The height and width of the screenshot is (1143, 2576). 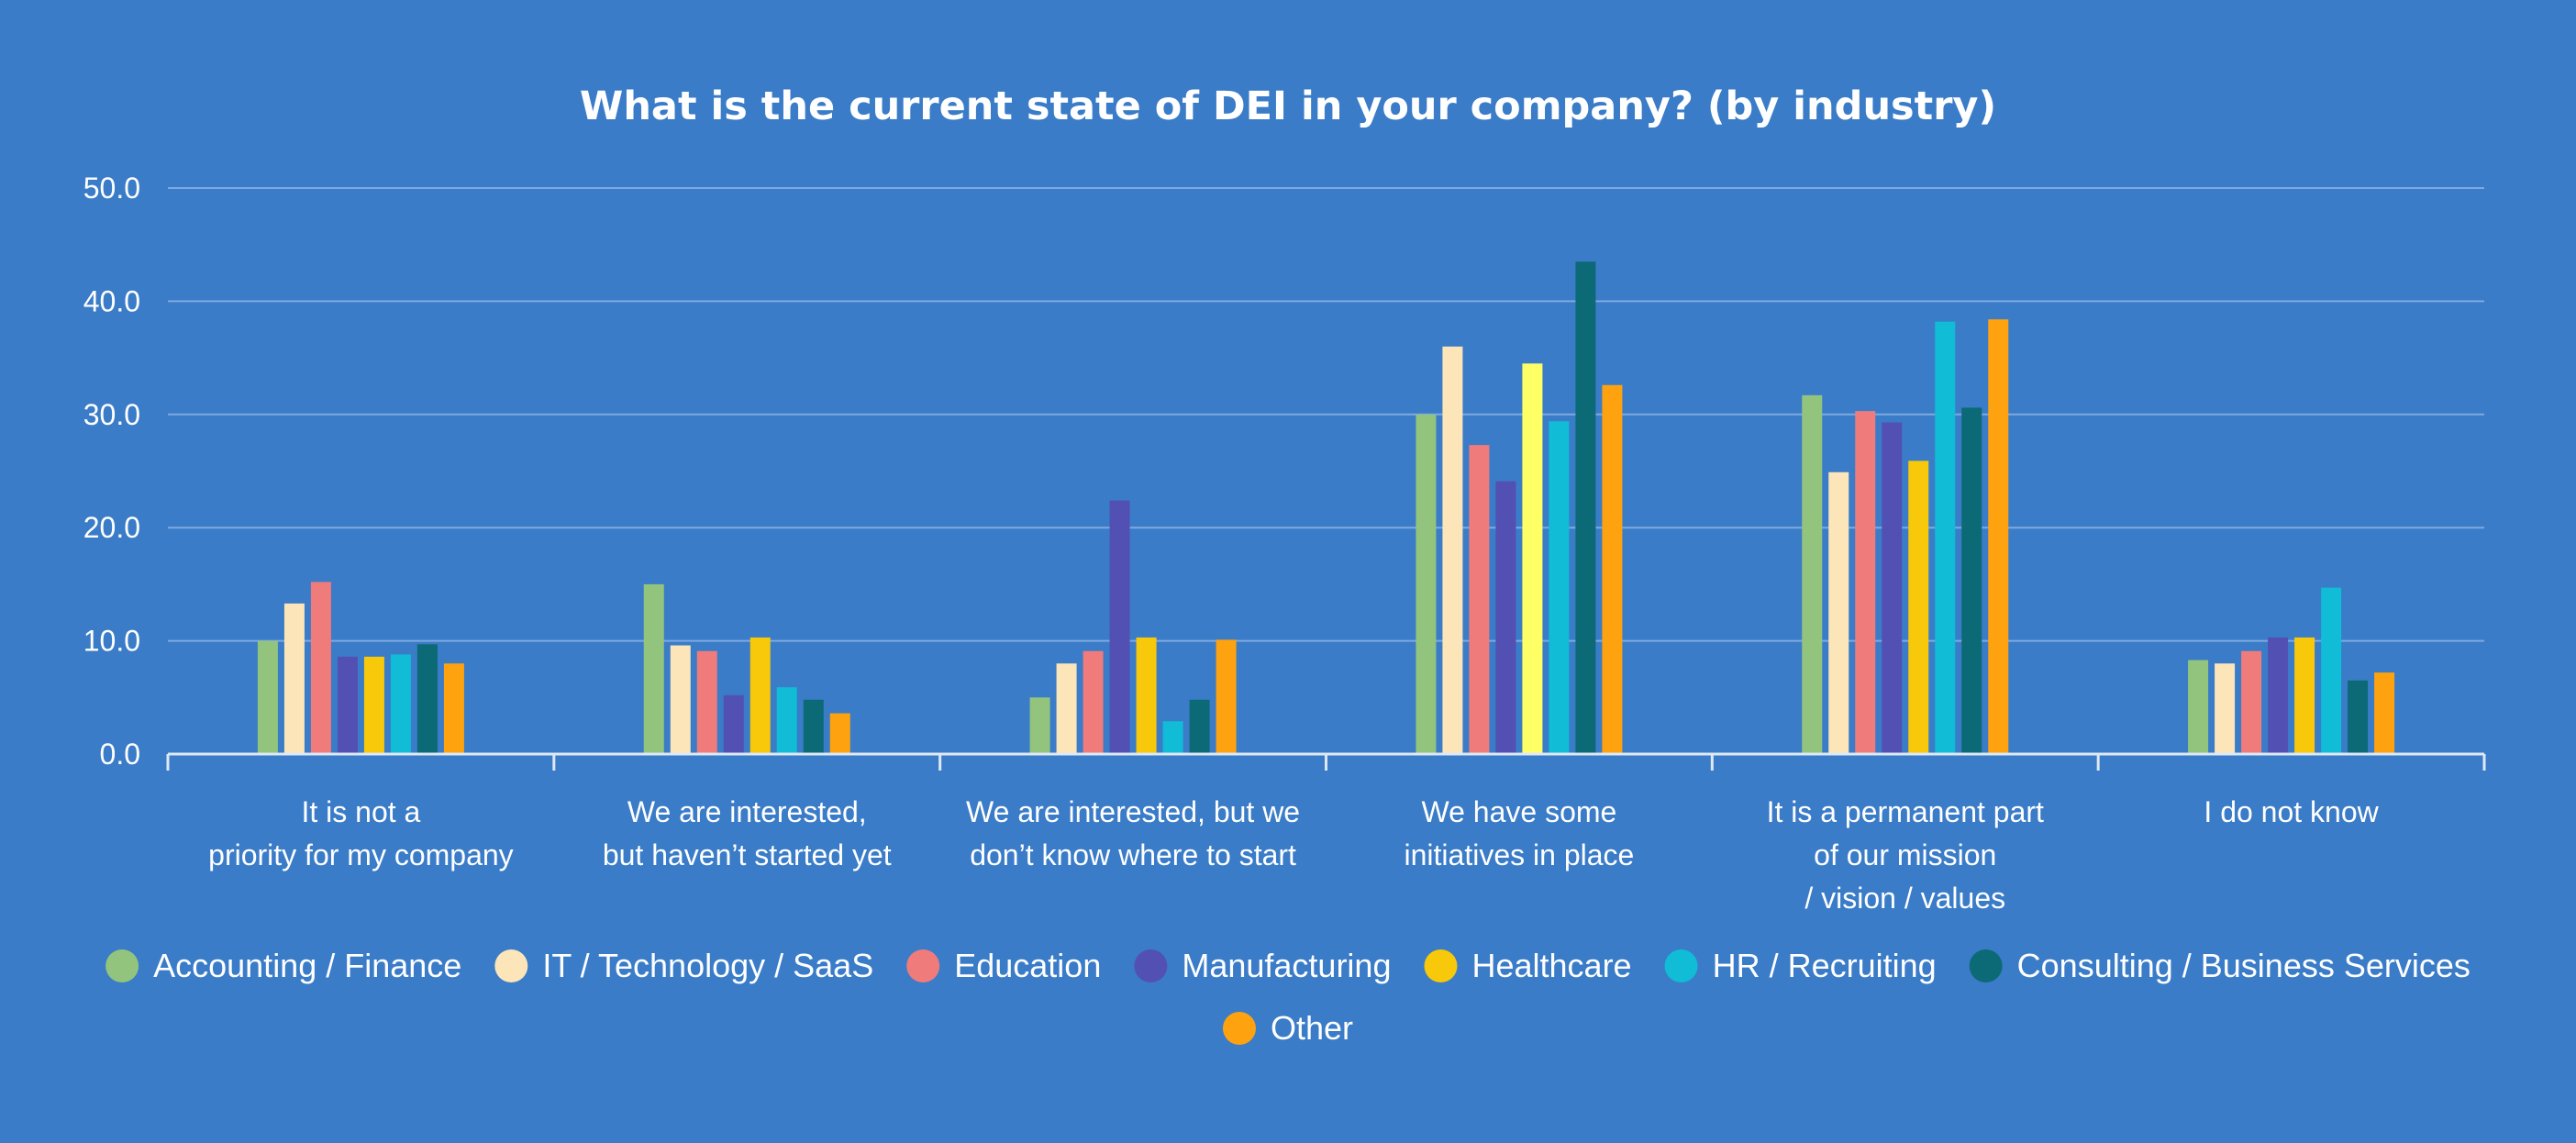 What do you see at coordinates (111, 300) in the screenshot?
I see `y-tick-label: 40.0` at bounding box center [111, 300].